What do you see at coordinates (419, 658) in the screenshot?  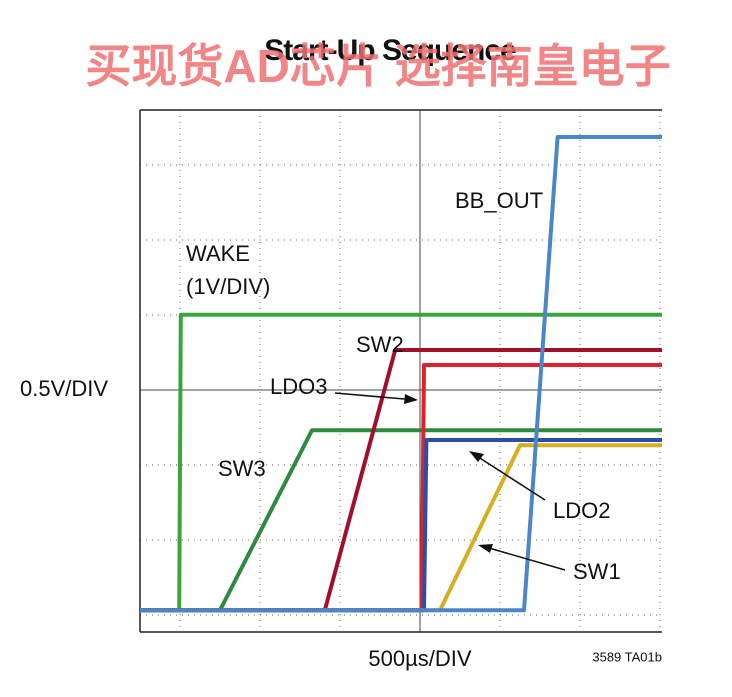 I see `x-axis-label: 500µs/DIV` at bounding box center [419, 658].